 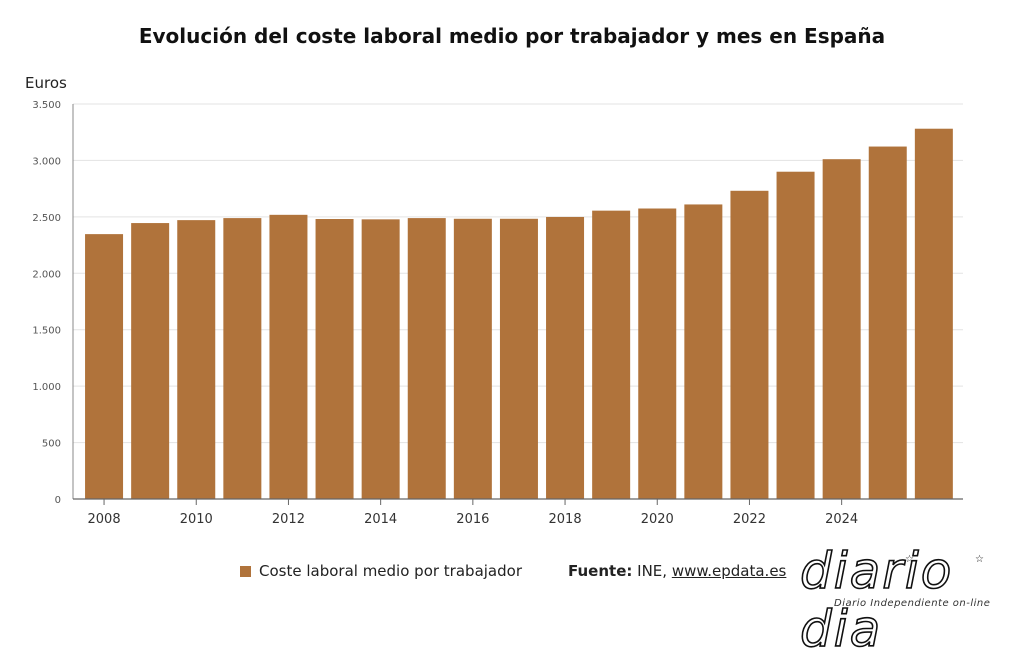 I want to click on y-tick-label: 500, so click(x=51, y=444).